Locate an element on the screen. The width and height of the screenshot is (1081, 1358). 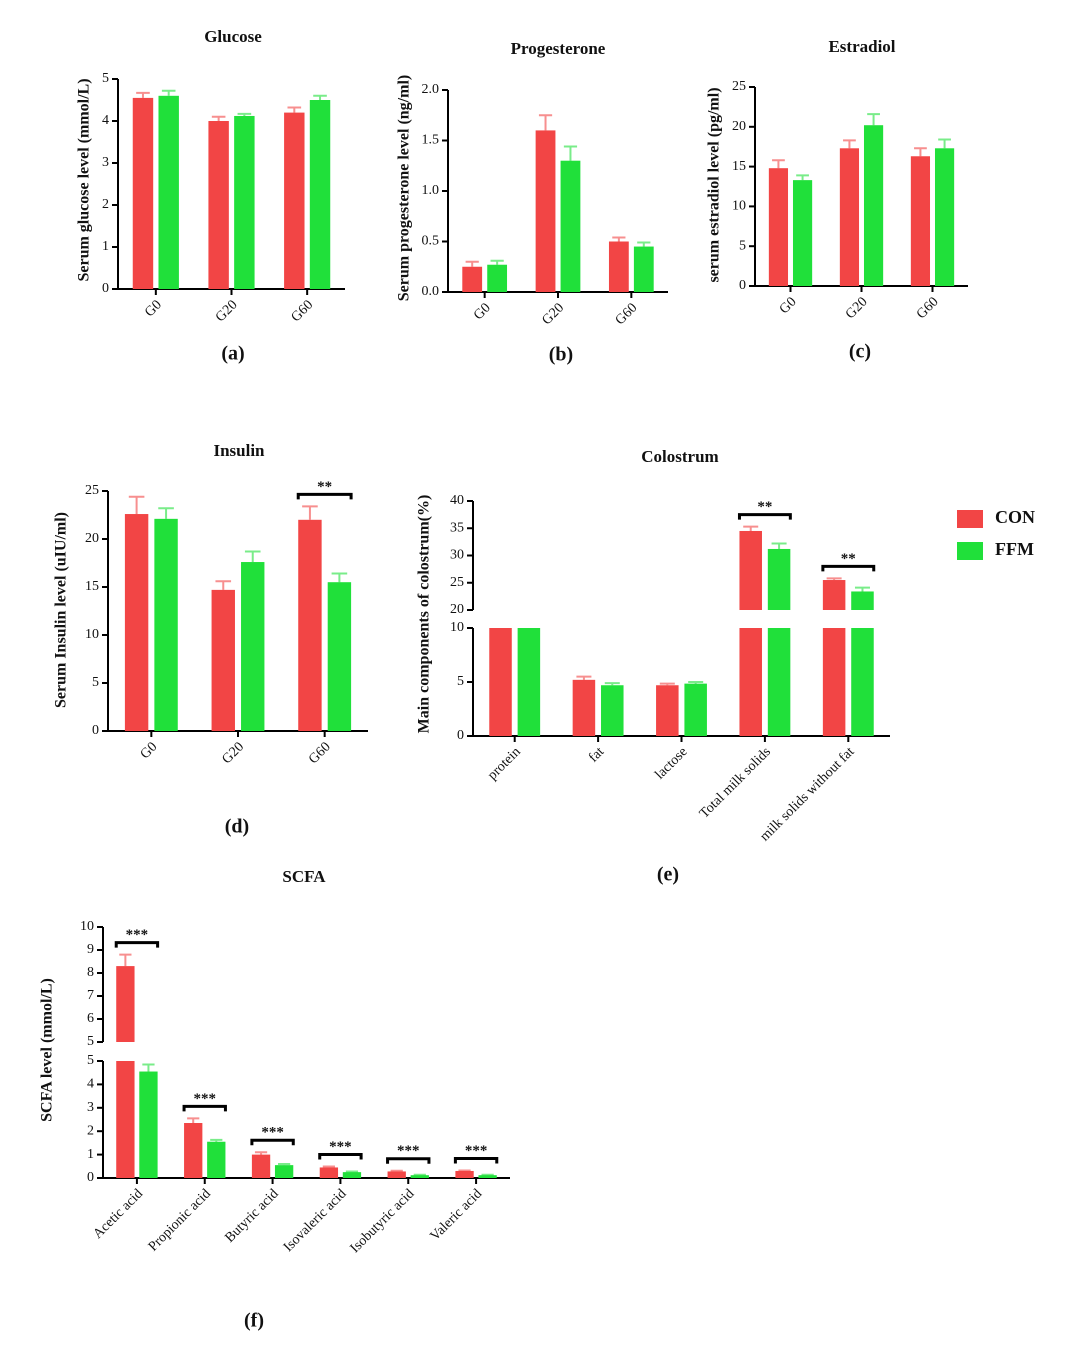
y-axis-label: serum estradiol level (pg/ml) is located at coordinates (714, 184).